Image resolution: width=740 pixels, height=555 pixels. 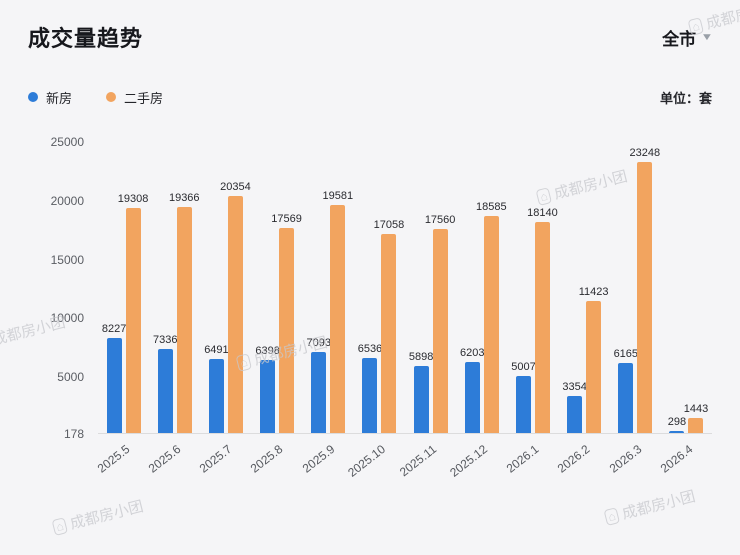 What do you see at coordinates (338, 195) in the screenshot?
I see `bar-value-label: 19581` at bounding box center [338, 195].